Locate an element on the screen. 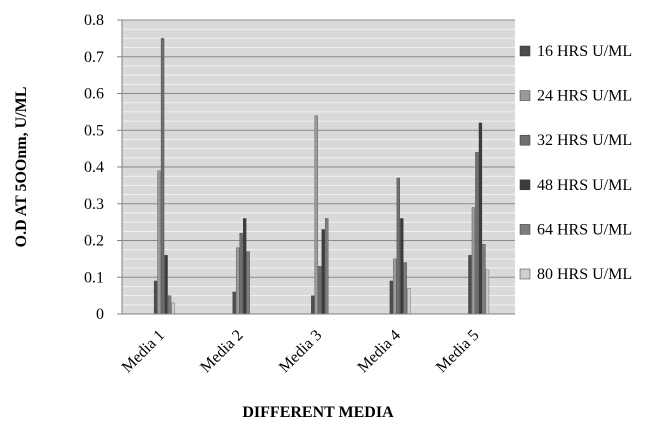 This screenshot has height=422, width=665. legend-label: 32 HRS U/ML is located at coordinates (584, 140).